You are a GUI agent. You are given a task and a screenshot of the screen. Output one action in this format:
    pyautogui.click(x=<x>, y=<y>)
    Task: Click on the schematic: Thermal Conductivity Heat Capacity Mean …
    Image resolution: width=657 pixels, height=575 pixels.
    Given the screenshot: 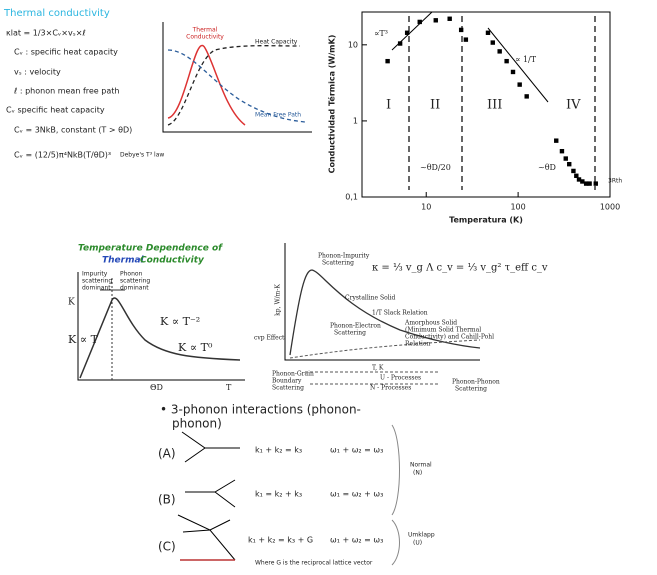 What is the action you would take?
    pyautogui.click(x=237, y=77)
    